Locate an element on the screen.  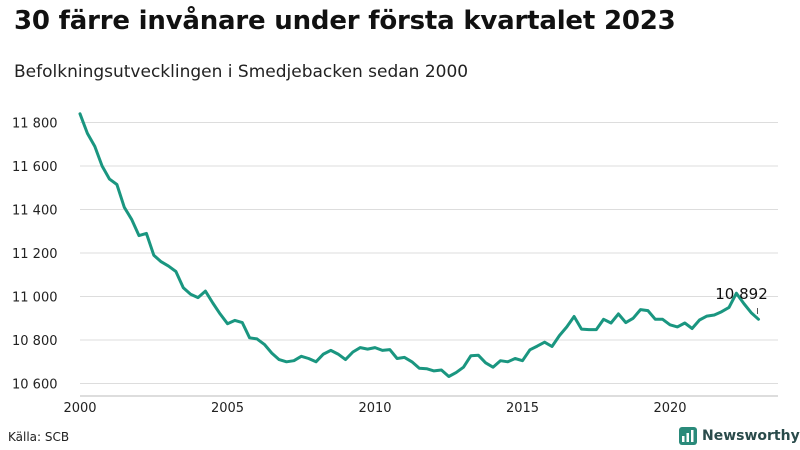
newsworthy-logo: Newsworthy is located at coordinates (739, 436).